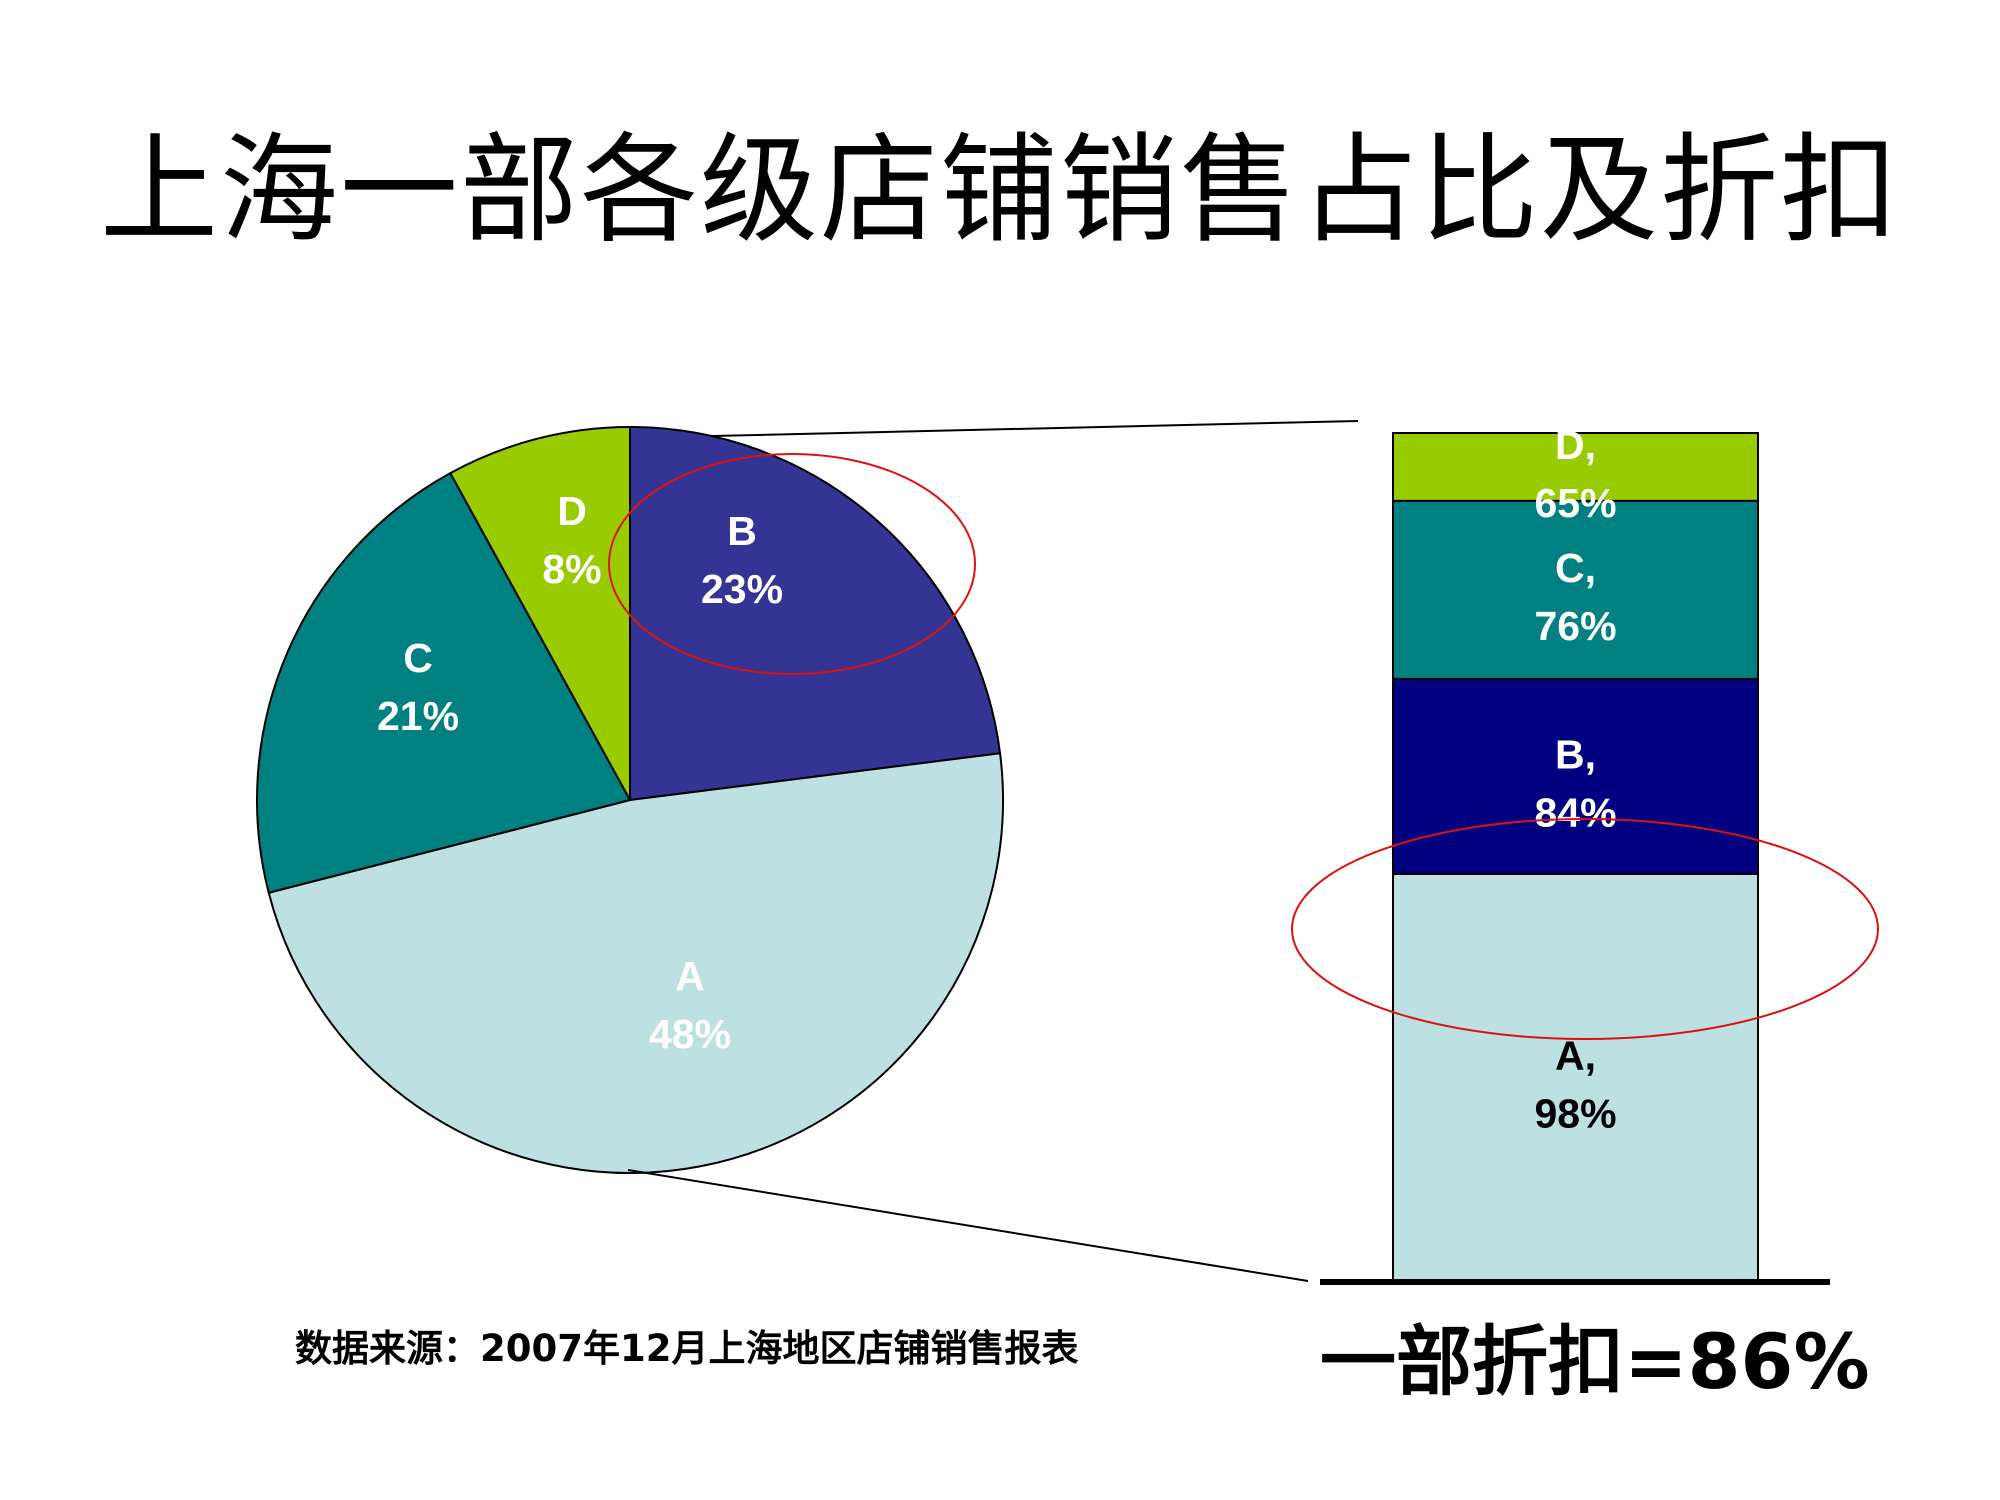  I want to click on pie-slice-c, so click(444, 682).